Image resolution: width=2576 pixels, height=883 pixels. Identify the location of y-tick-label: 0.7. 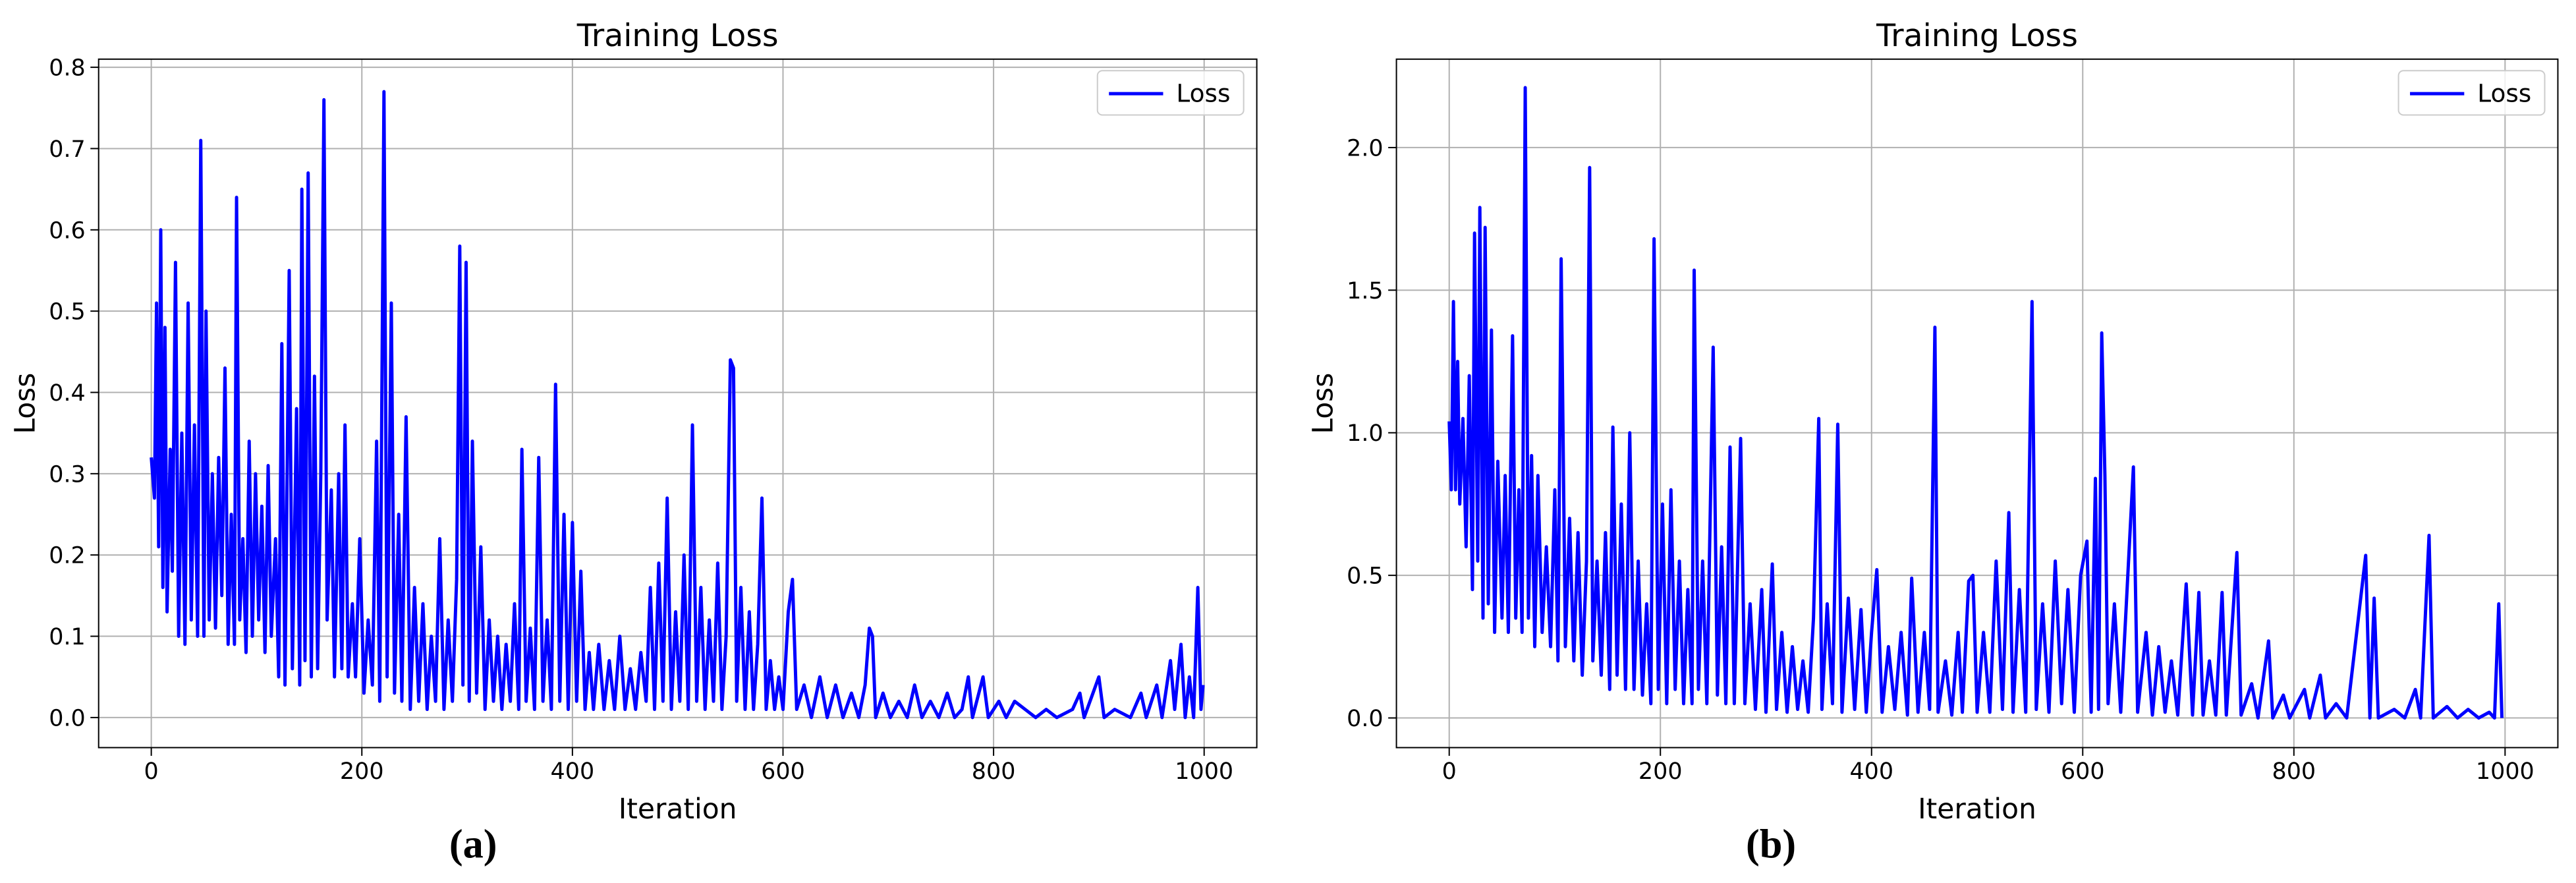
(67, 149).